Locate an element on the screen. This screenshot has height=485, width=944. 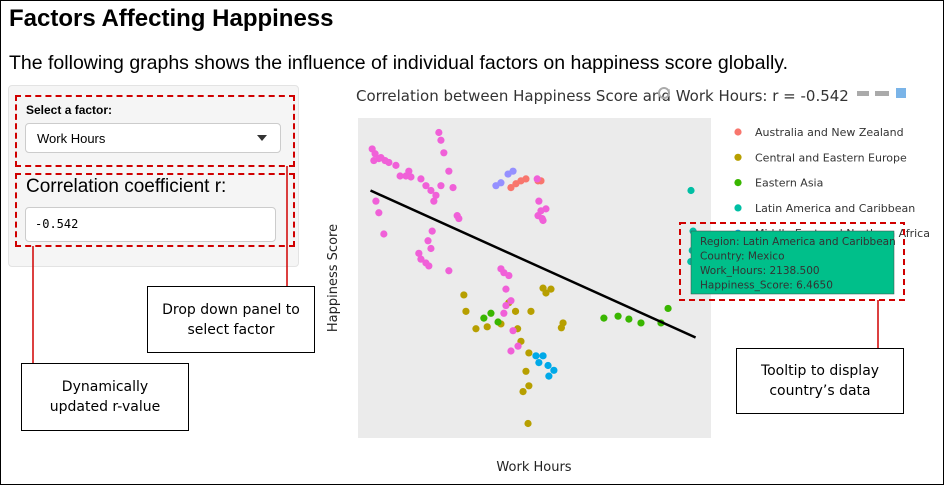
tooltip-box is located at coordinates (792, 262).